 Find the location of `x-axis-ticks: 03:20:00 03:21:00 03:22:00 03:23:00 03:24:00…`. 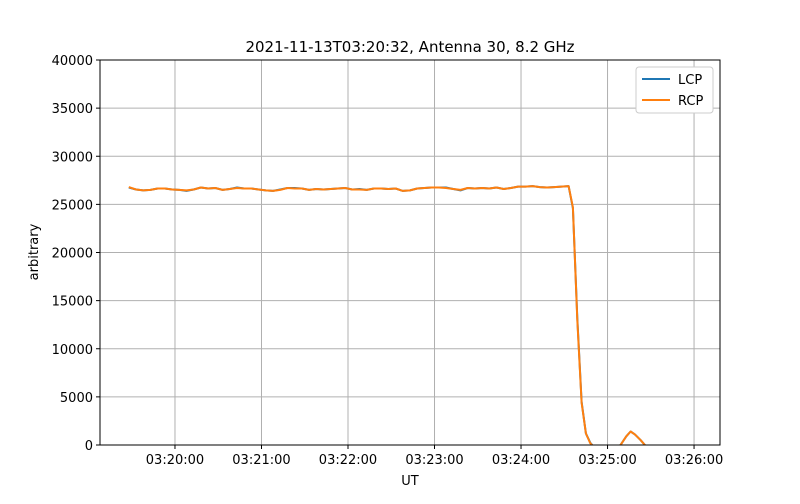

x-axis-ticks: 03:20:00 03:21:00 03:22:00 03:23:00 03:24:00… is located at coordinates (434, 456).